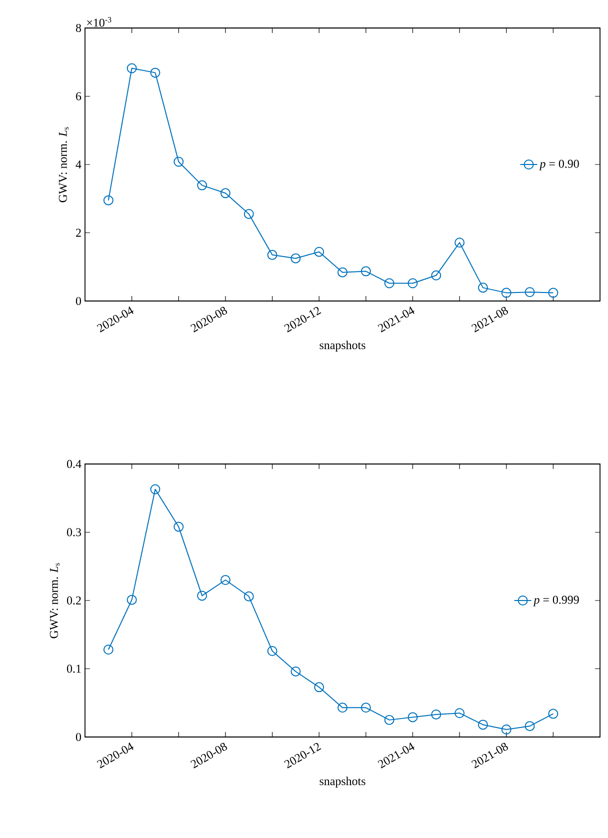 The image size is (608, 838). What do you see at coordinates (74, 464) in the screenshot?
I see `y-tick-label: 0.4` at bounding box center [74, 464].